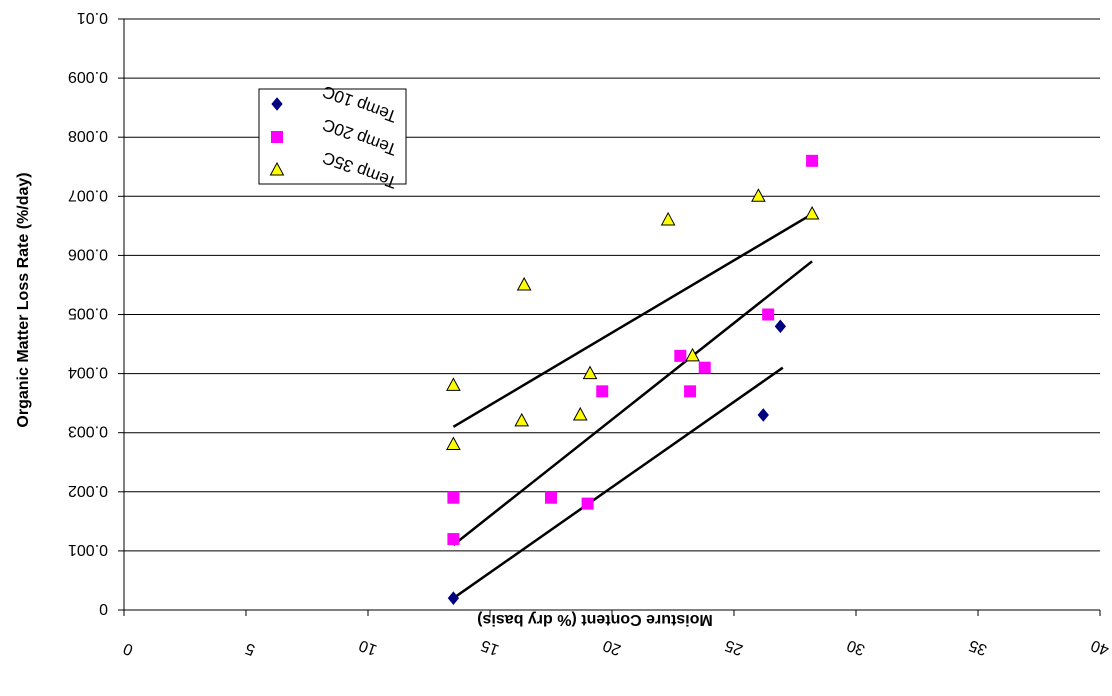 This screenshot has height=696, width=1112. Describe the element at coordinates (88, 135) in the screenshot. I see `y-tick-label: 0.008` at that location.